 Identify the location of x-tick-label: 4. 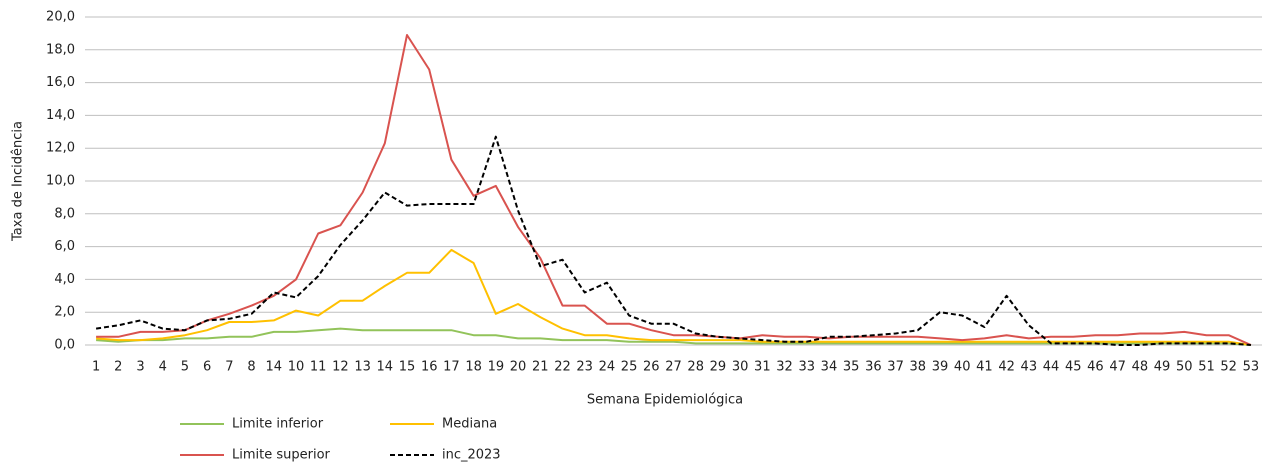
(163, 367).